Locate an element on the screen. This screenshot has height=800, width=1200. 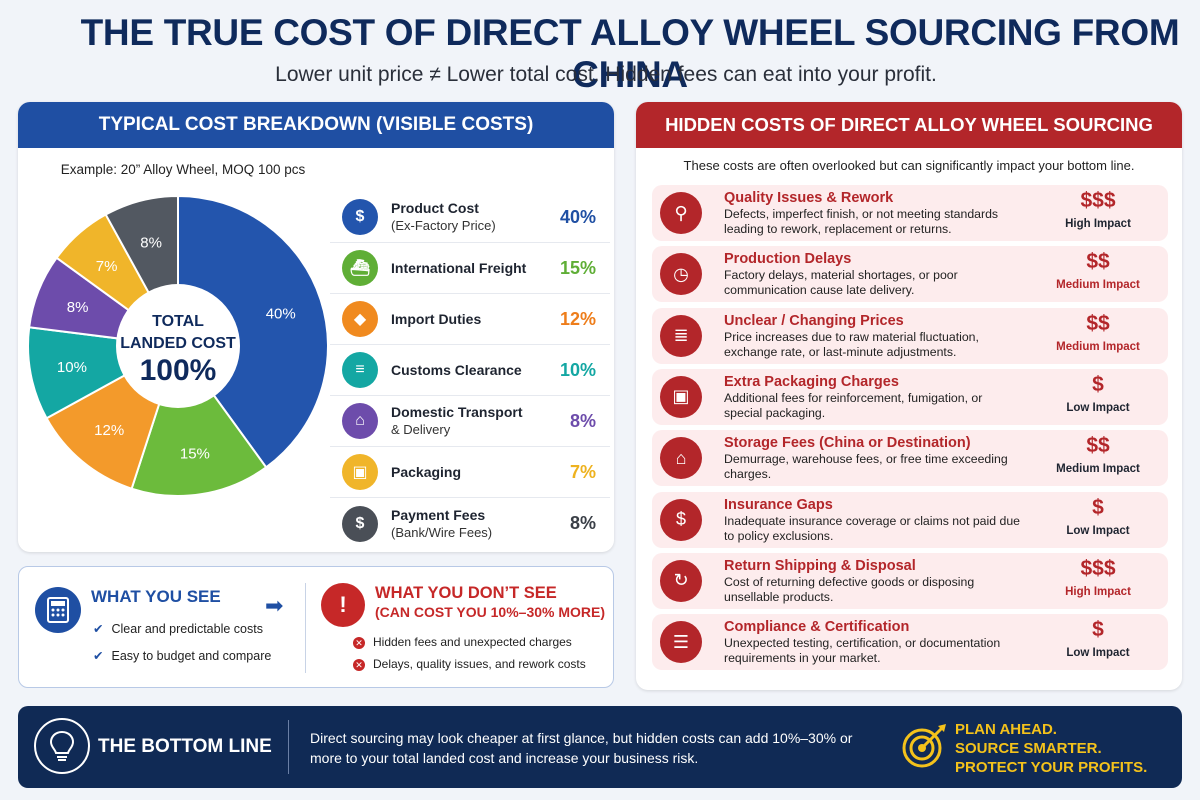
donut-center-line2: LANDED COST is located at coordinates (178, 343).